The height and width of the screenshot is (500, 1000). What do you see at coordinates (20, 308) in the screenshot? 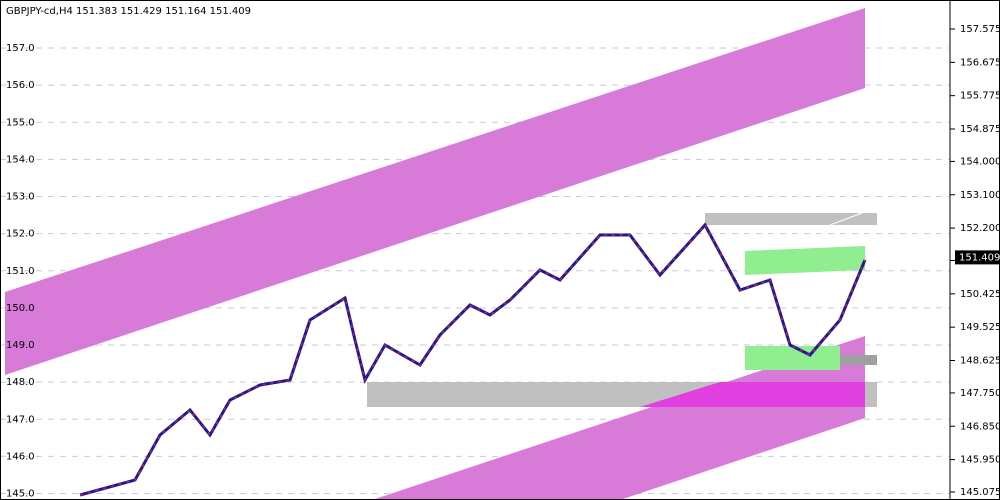
I see `left-tick-label: 150.0` at bounding box center [20, 308].